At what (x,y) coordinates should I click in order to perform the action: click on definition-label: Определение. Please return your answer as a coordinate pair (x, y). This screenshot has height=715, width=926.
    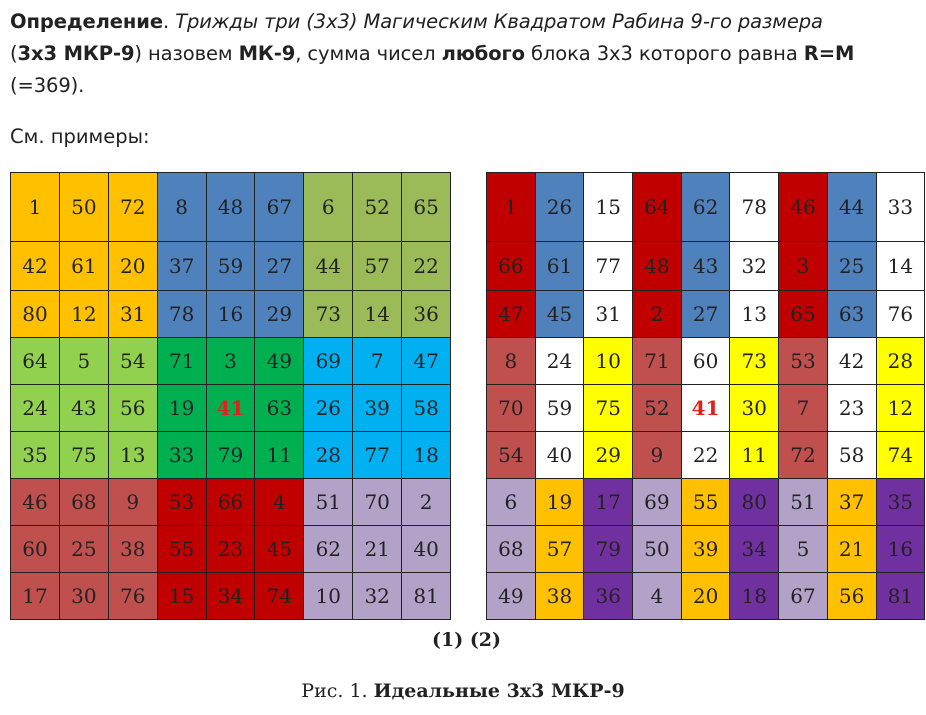
    Looking at the image, I should click on (86, 21).